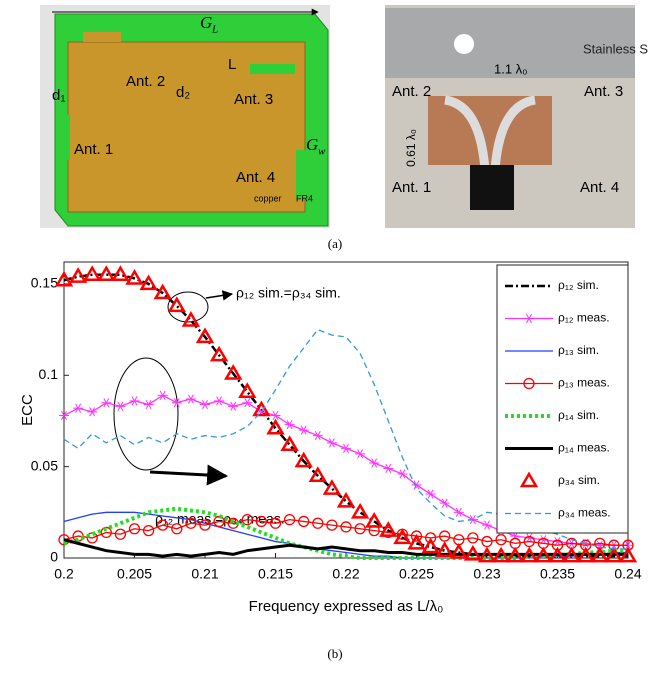 This screenshot has width=669, height=674. I want to click on photo-ant3: Ant. 3, so click(603, 91).